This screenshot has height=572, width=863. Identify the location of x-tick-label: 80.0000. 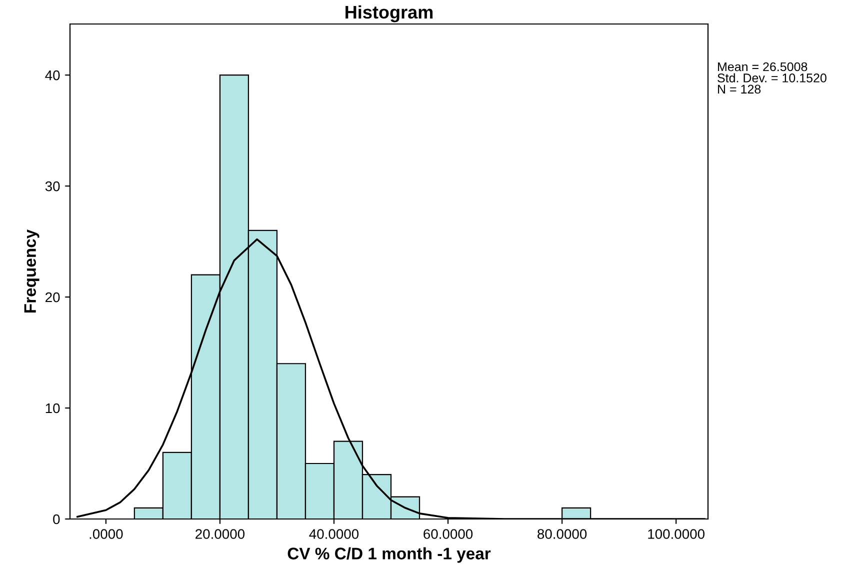
(562, 534).